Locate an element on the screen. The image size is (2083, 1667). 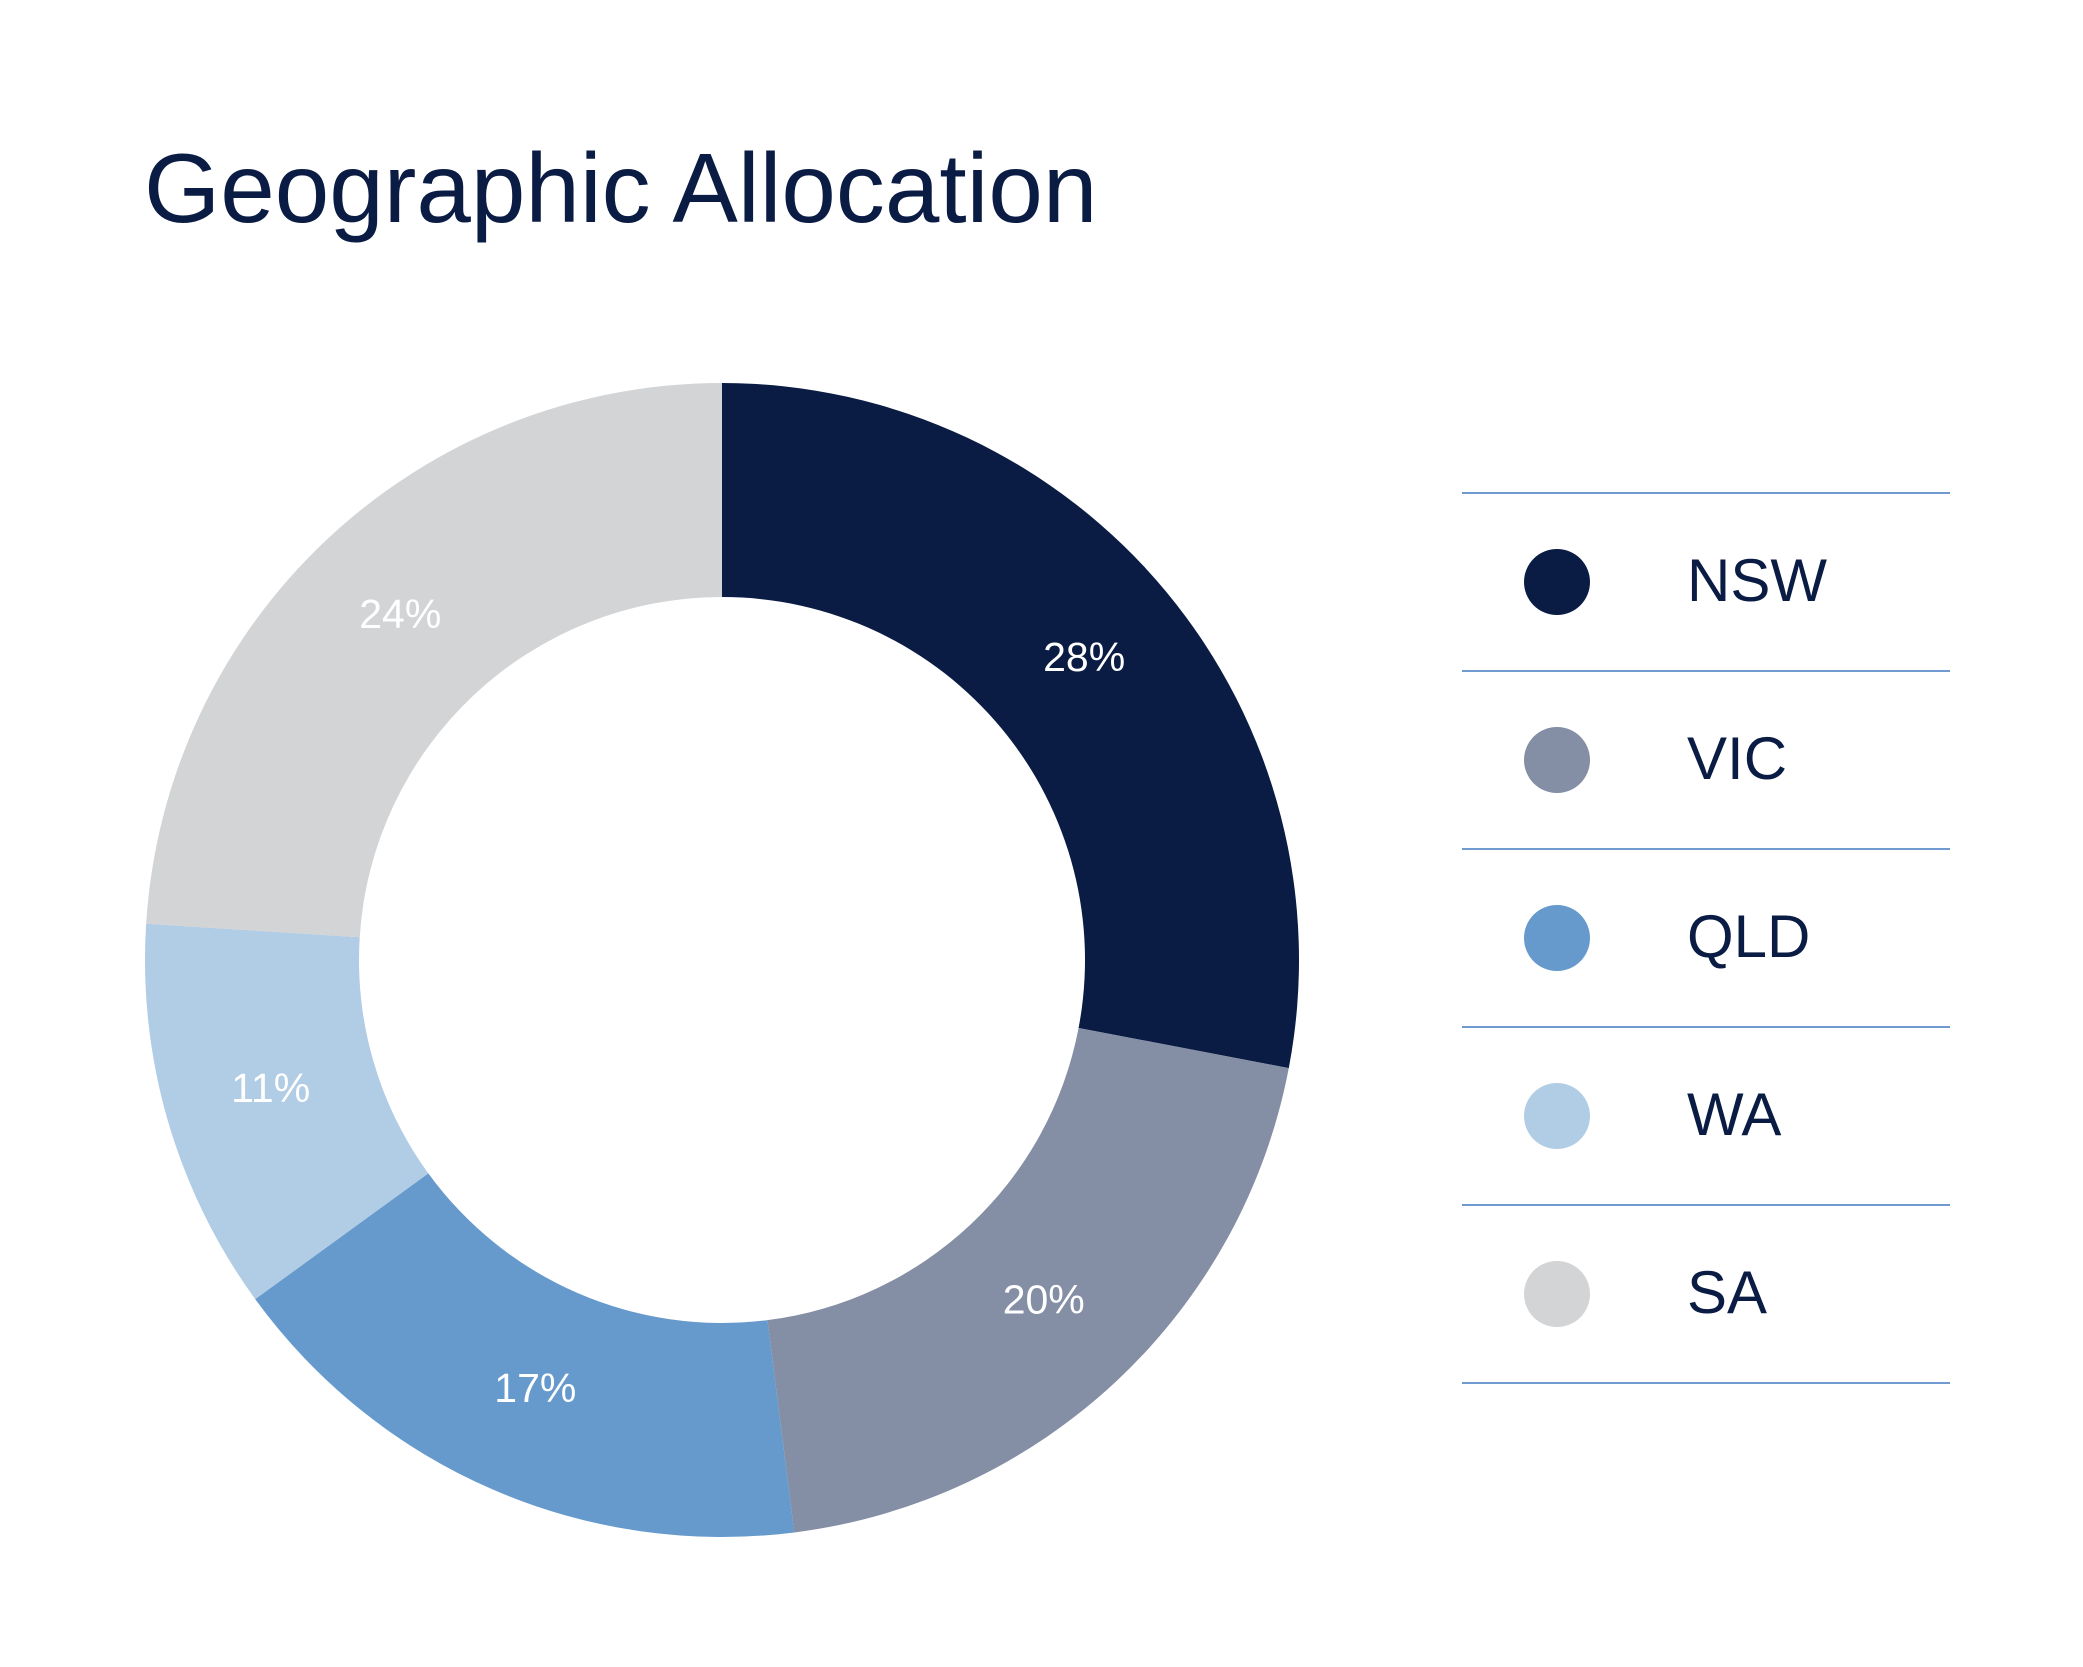
data-label: 11% is located at coordinates (270, 1088).